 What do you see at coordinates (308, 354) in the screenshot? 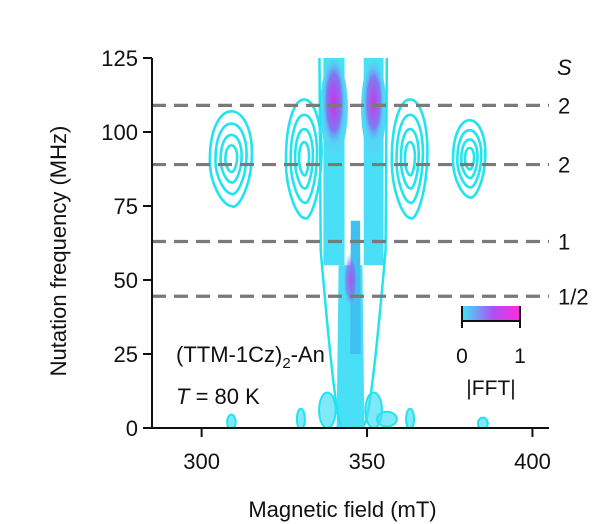
I see `compound-tail: -An` at bounding box center [308, 354].